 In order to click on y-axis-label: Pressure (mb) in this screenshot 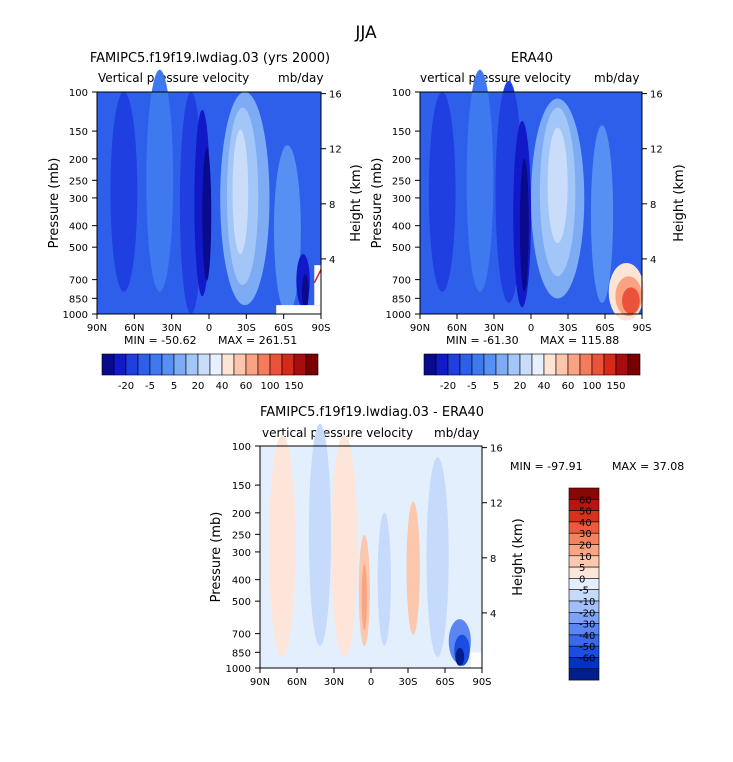, I will do `click(54, 203)`.